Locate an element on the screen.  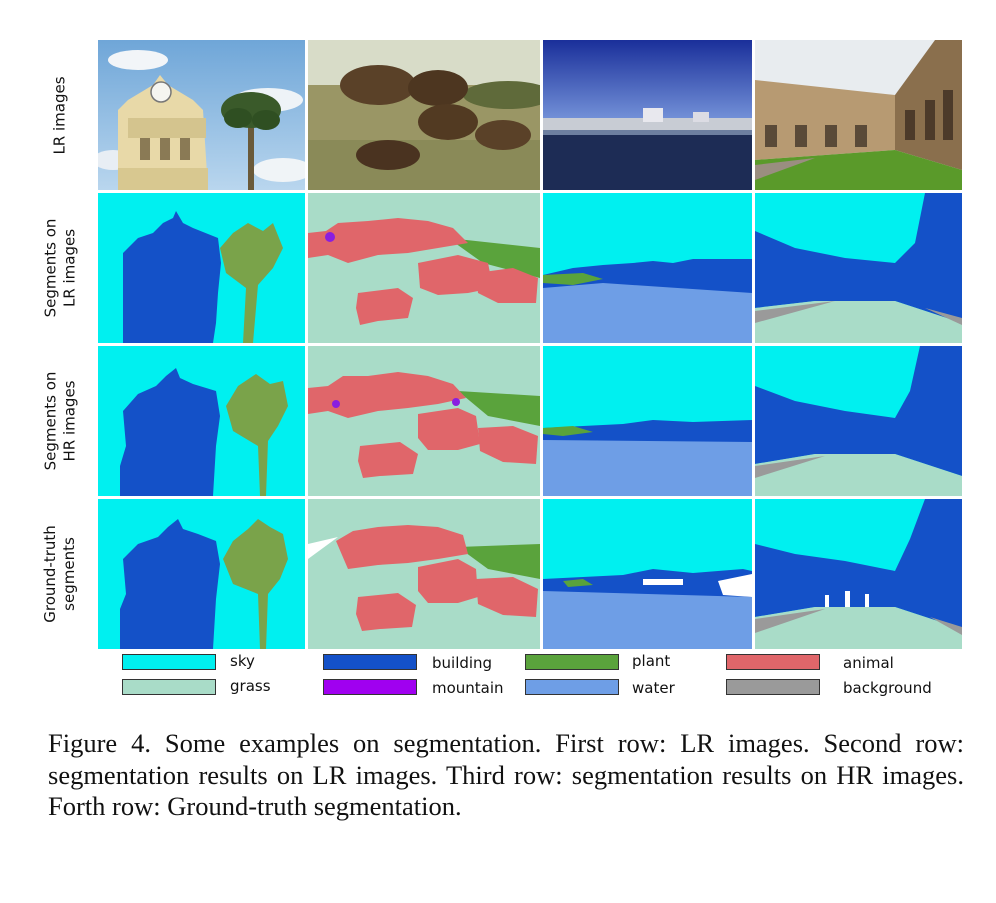
gt-courtyard is located at coordinates (858, 574).